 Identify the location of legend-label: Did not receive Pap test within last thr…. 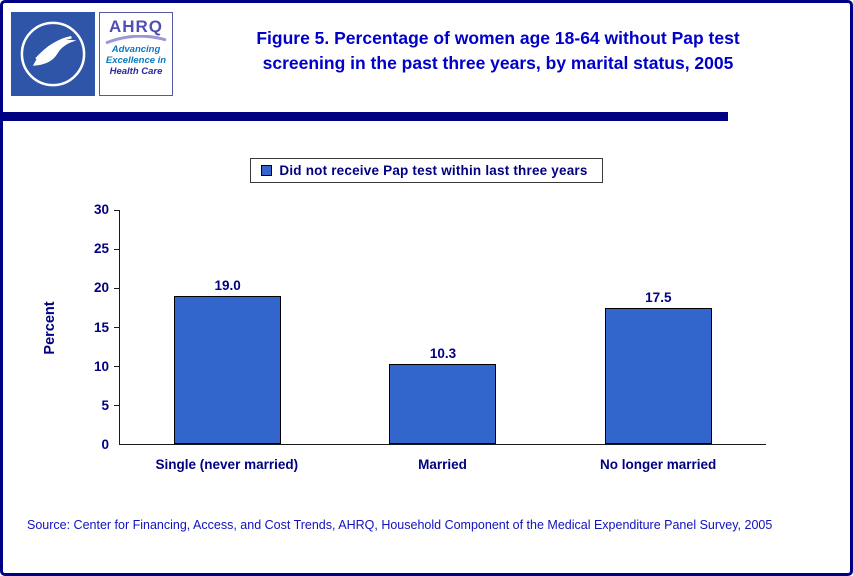
(433, 170).